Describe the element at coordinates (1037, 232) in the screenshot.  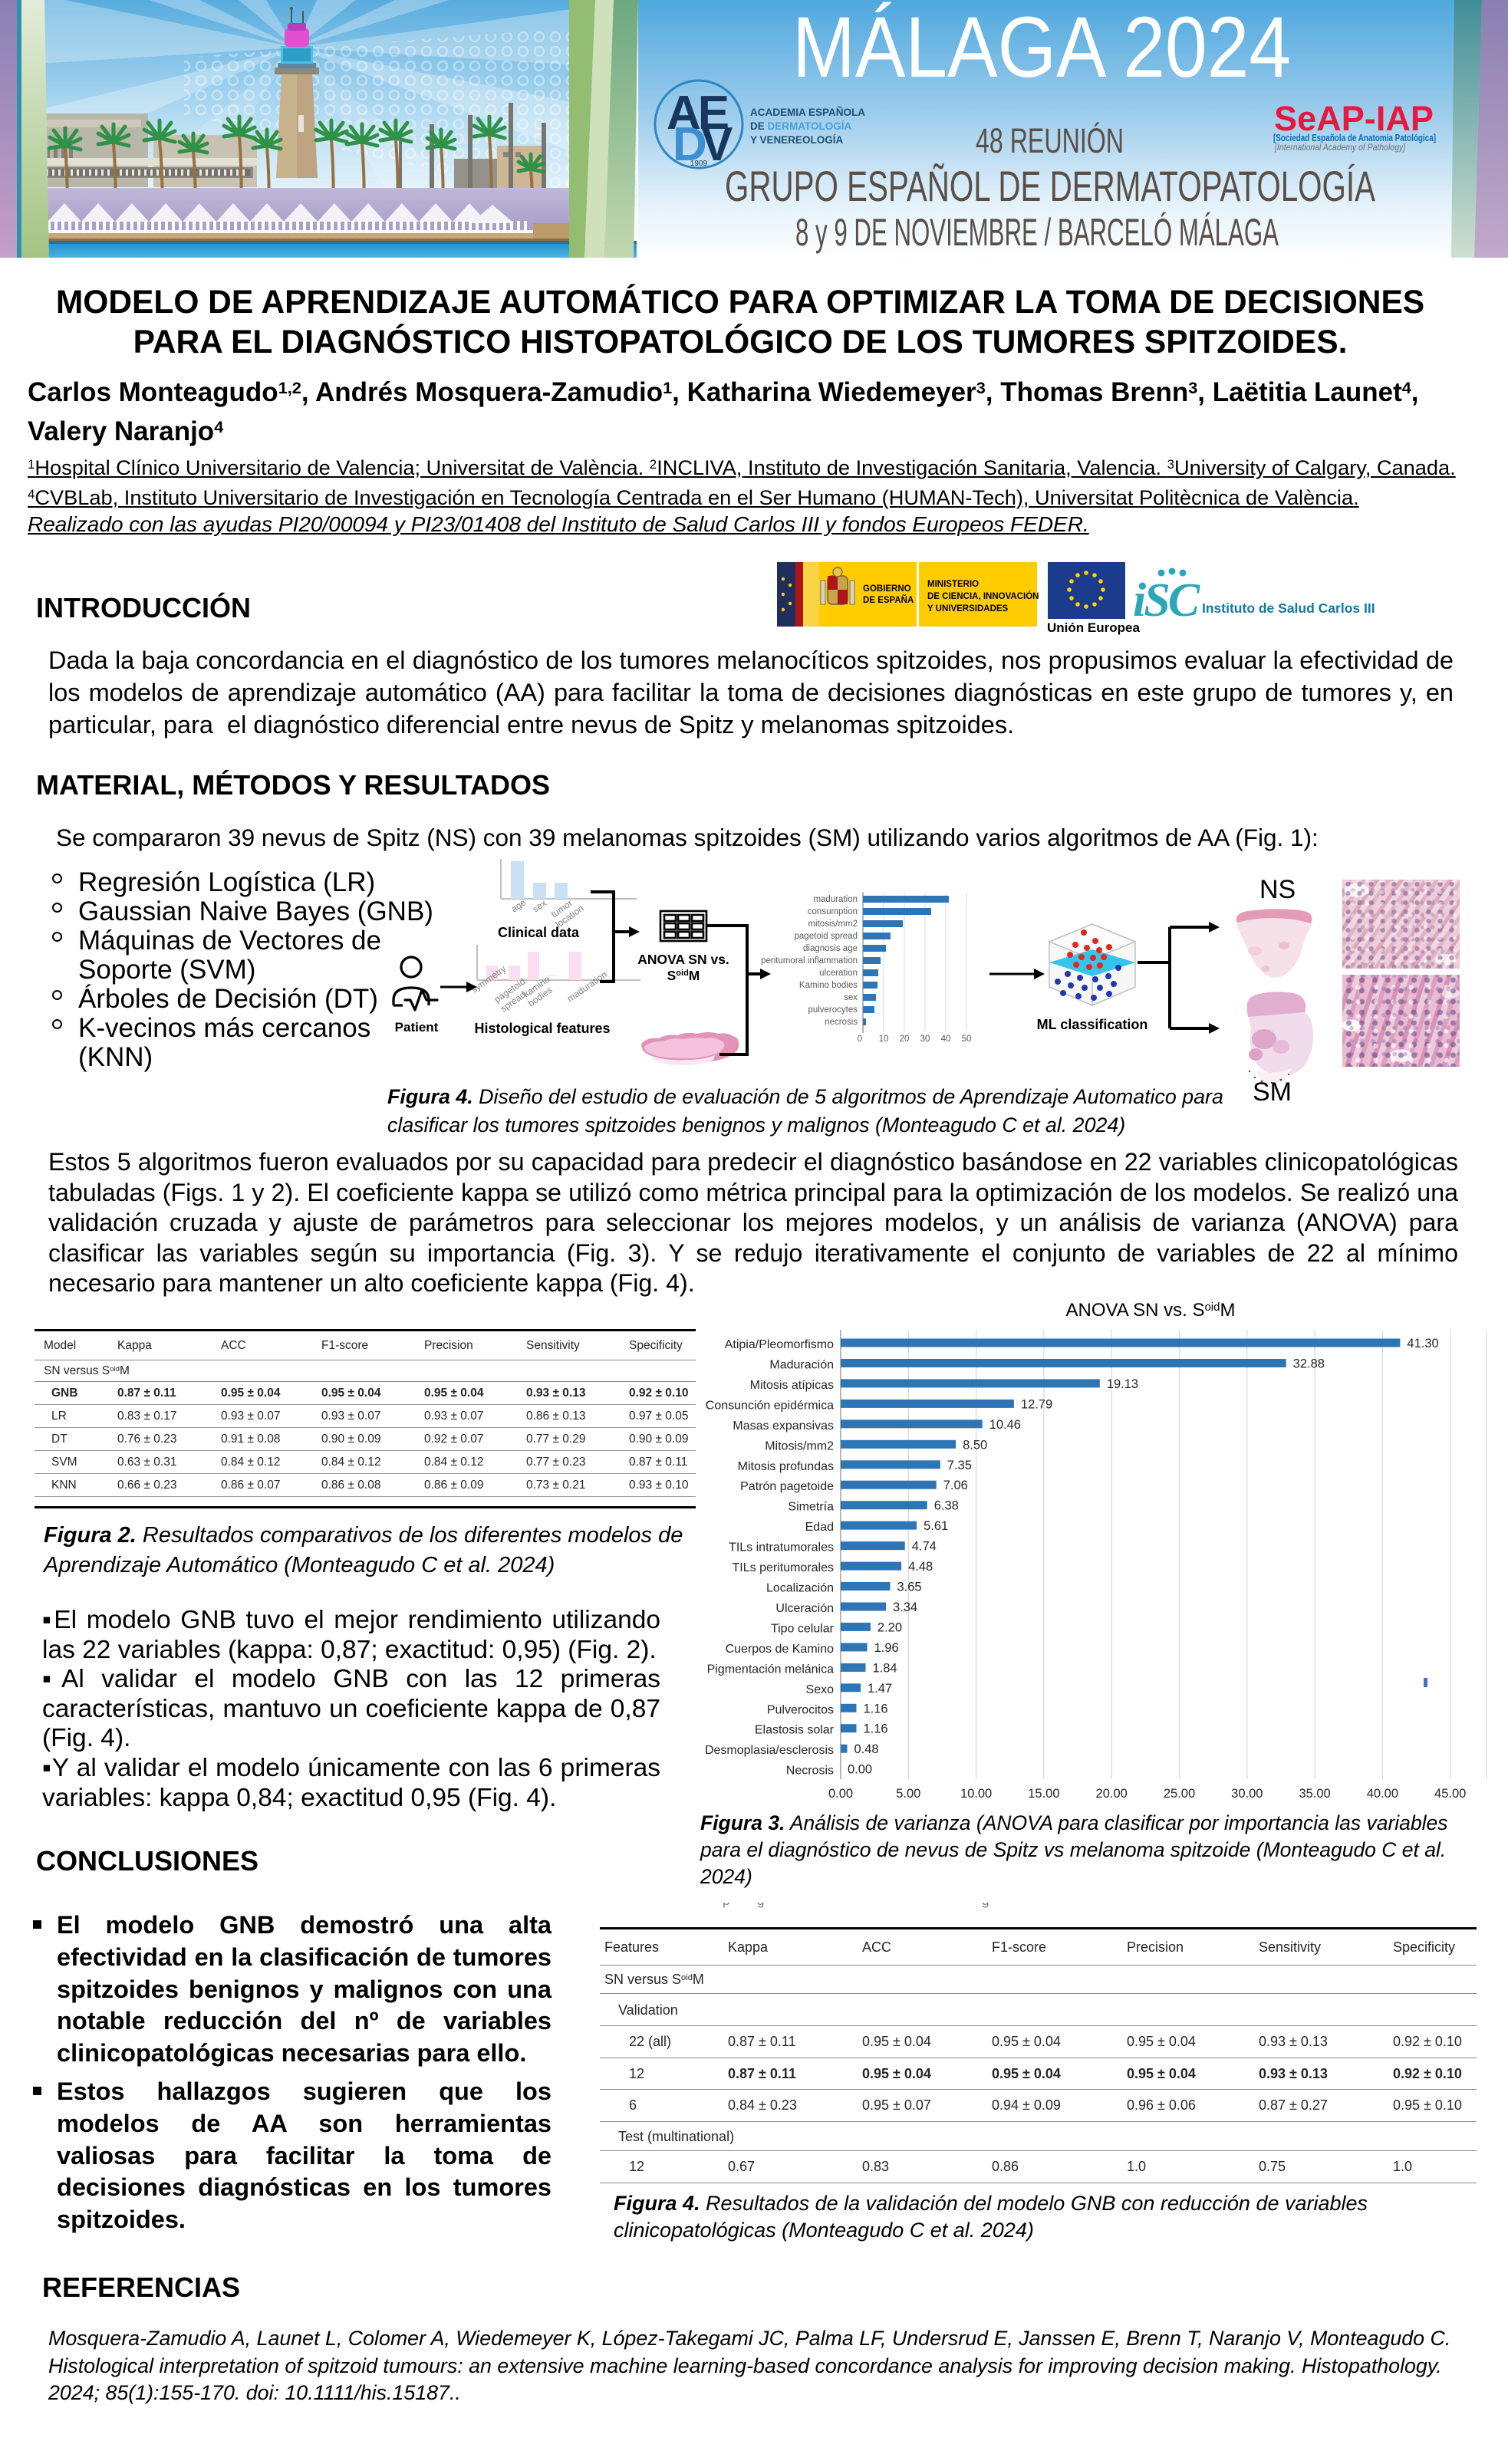
I see `svg-text:8 y 9 DE NOVIEMBRE / BARCELÓ M: 8 y 9 DE NOVIEMBRE / BARCELÓ MÁLAGA` at that location.